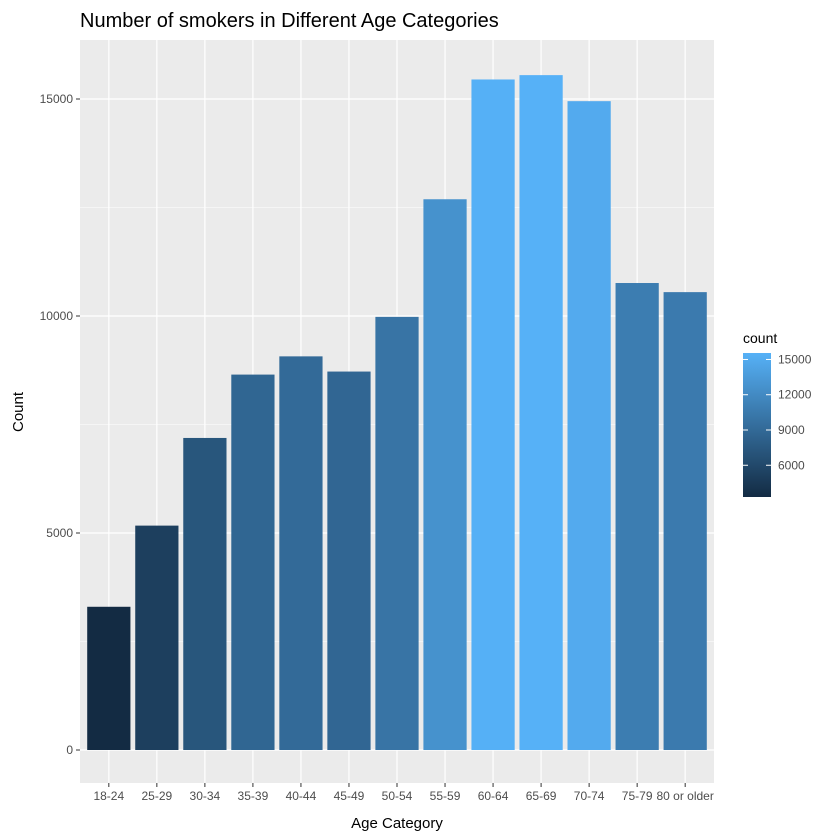 Image resolution: width=840 pixels, height=840 pixels. Describe the element at coordinates (397, 796) in the screenshot. I see `x-tick-label: 50-54` at that location.